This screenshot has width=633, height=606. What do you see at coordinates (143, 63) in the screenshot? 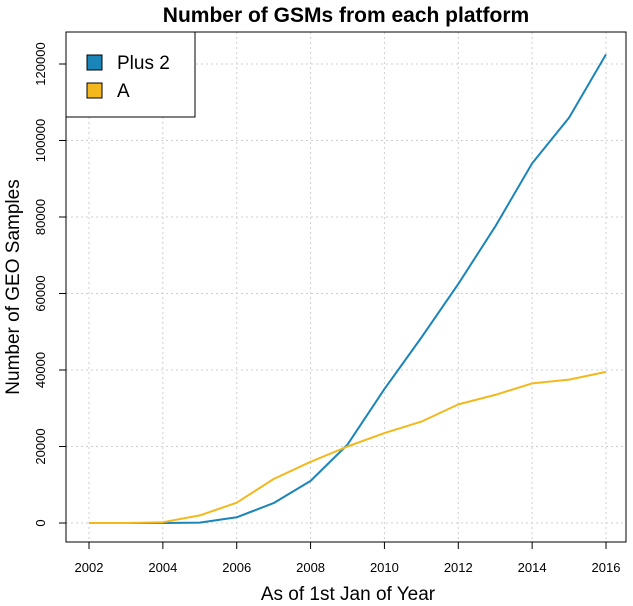
I see `legend-label-plus-2: Plus 2` at bounding box center [143, 63].